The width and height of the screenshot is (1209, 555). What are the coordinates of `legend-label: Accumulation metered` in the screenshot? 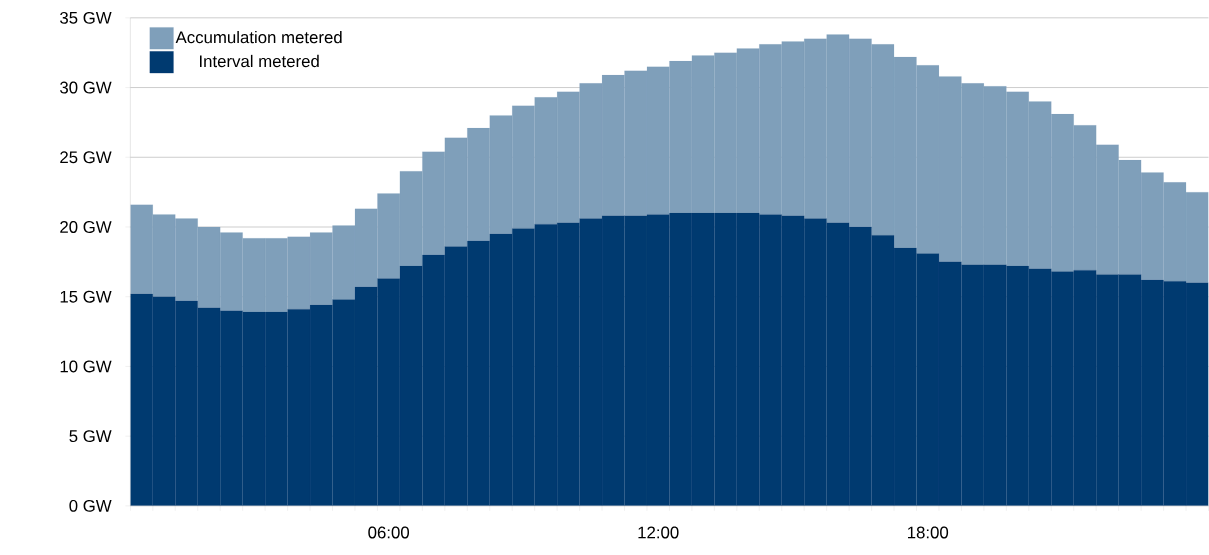 It's located at (258, 37).